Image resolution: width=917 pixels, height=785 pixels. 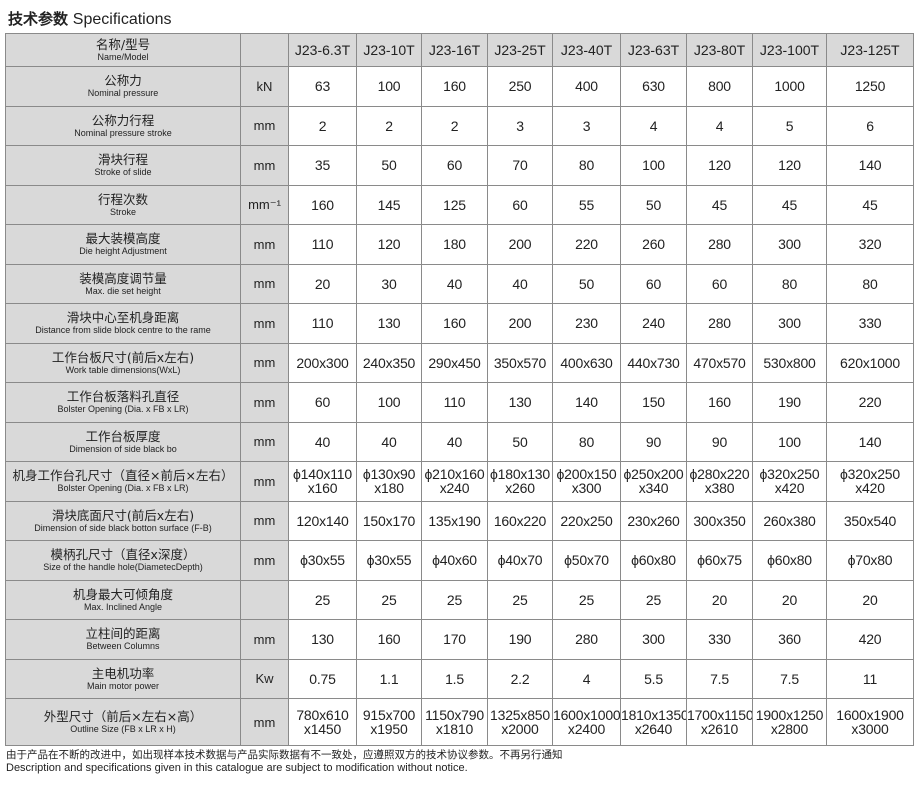 I want to click on name-cell: 工作台板尺寸(前后x左右) Work table dimensions(WxL), so click(x=123, y=362).